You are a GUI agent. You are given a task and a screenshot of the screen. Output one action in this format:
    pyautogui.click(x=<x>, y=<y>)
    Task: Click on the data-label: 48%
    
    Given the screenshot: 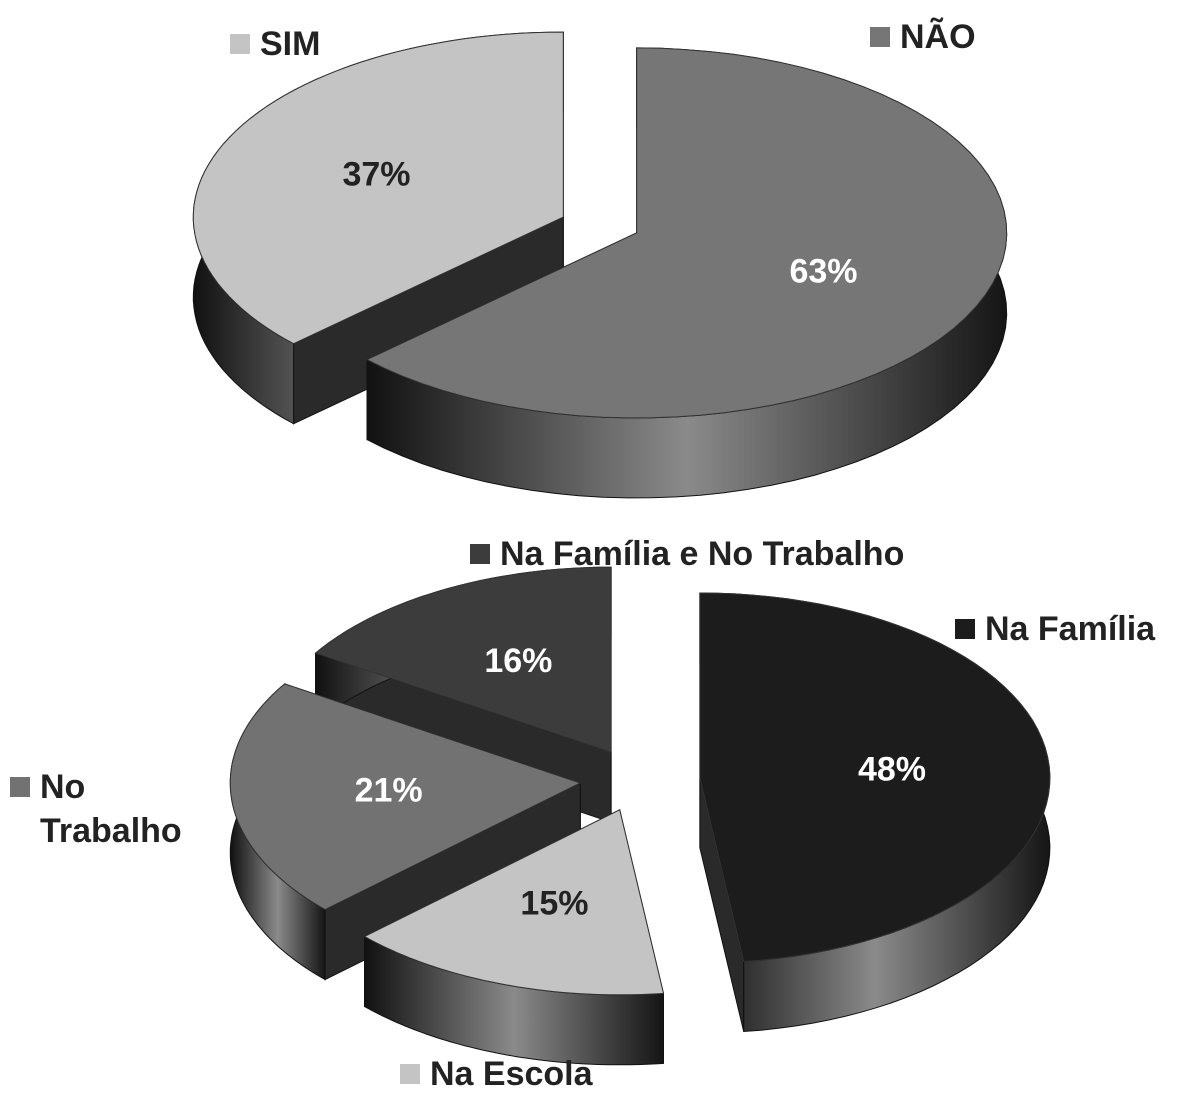 What is the action you would take?
    pyautogui.click(x=892, y=770)
    